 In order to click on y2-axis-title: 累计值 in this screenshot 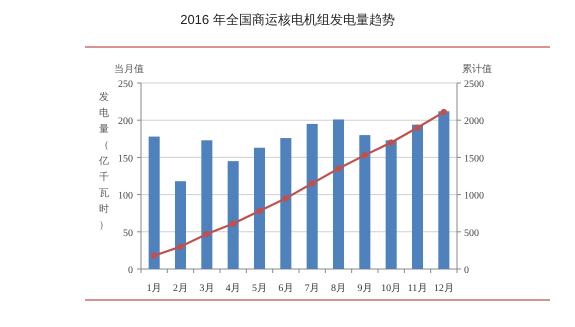, I will do `click(477, 69)`.